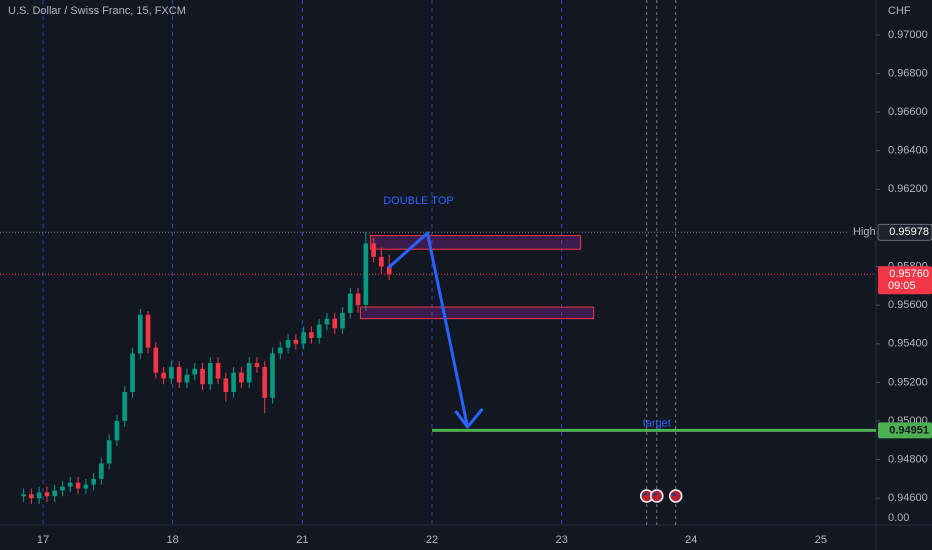  I want to click on y-tick-label: 0.96800, so click(908, 73).